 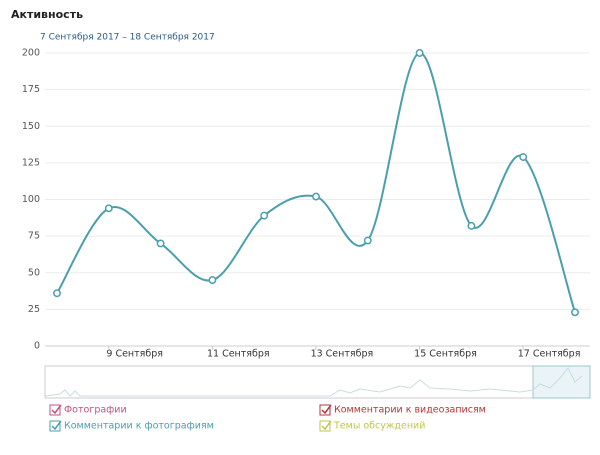 What do you see at coordinates (34, 272) in the screenshot?
I see `y-tick-label: 50` at bounding box center [34, 272].